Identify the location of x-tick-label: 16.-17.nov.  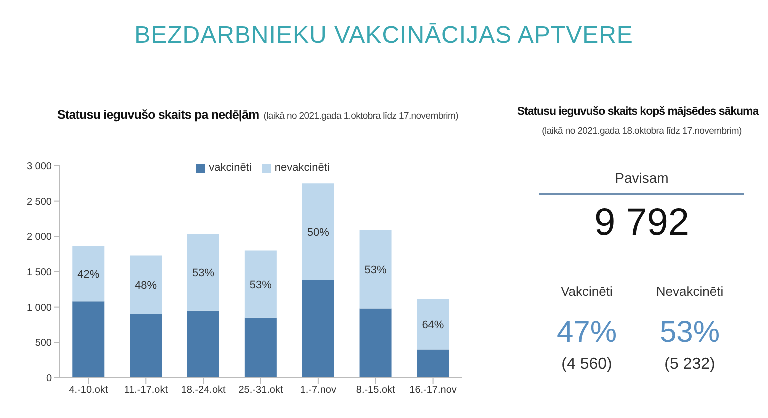
(433, 390).